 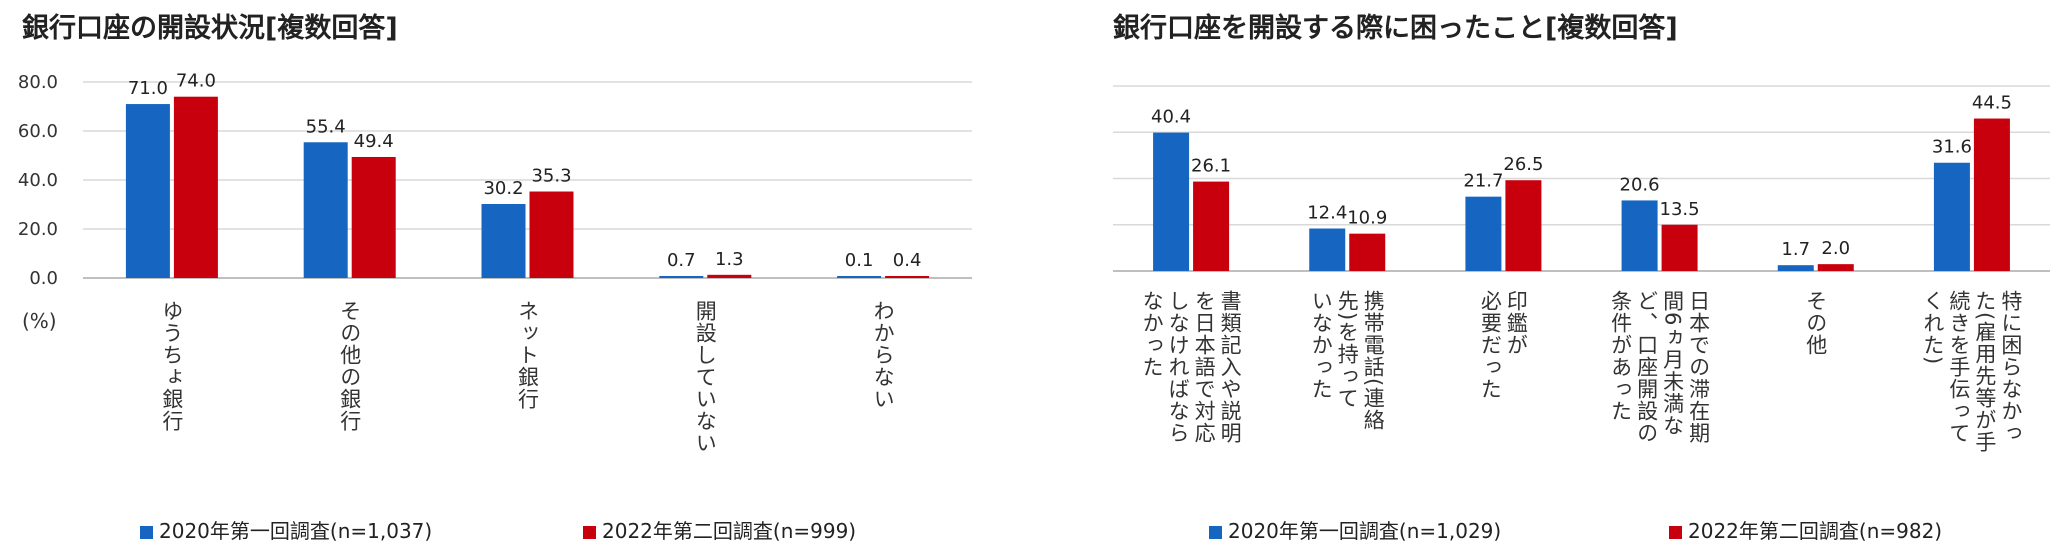 I want to click on left-legend-2022: 2022年第二回調査(n=999), so click(x=719, y=529).